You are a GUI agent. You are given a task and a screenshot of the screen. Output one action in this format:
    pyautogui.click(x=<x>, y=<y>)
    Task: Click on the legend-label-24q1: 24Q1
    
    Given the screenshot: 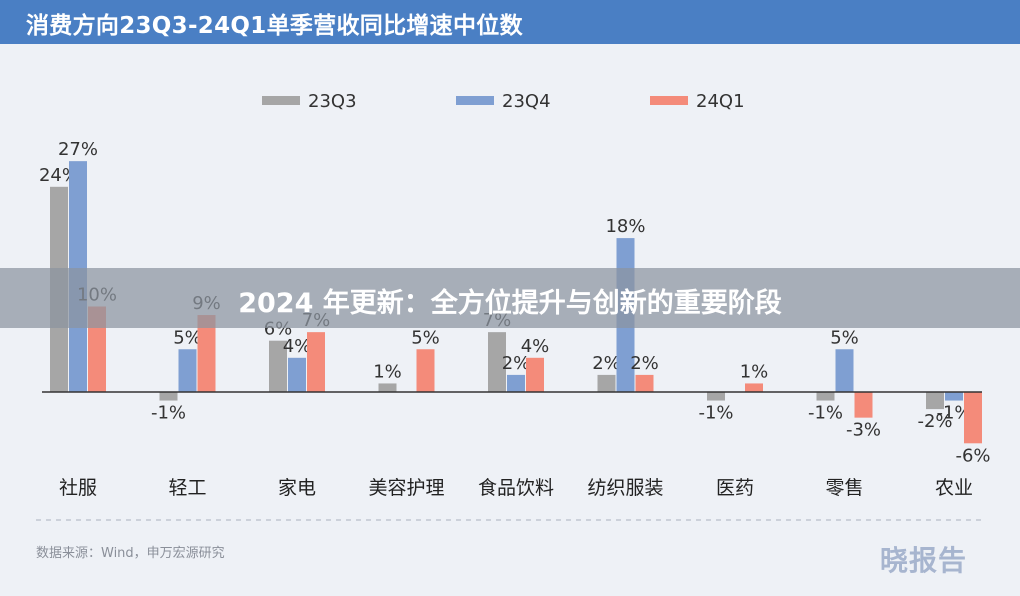 What is the action you would take?
    pyautogui.click(x=720, y=101)
    